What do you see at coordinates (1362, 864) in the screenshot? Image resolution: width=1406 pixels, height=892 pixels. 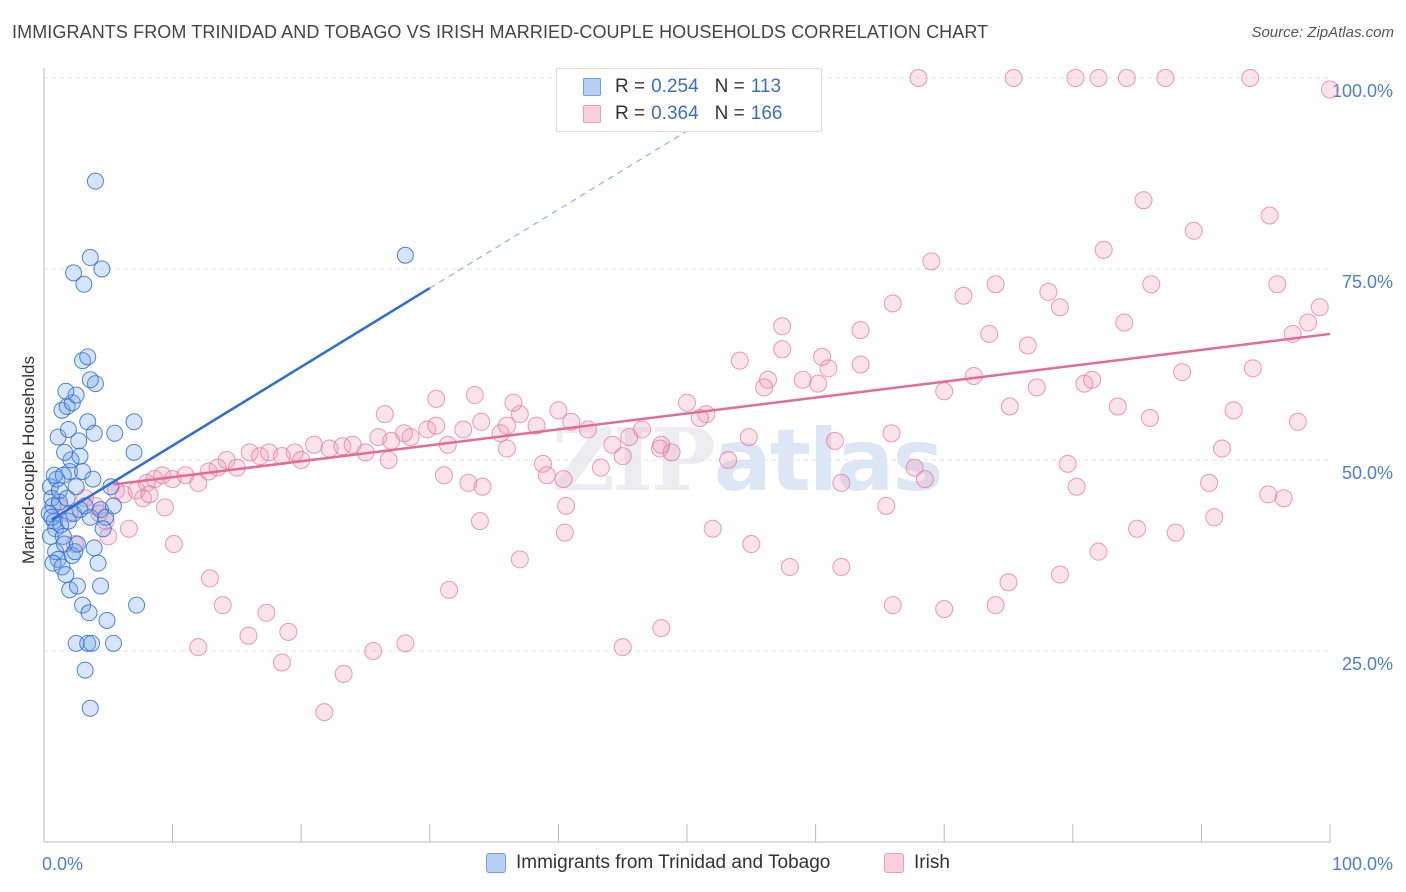 I see `x-tick-label: 100.0%` at bounding box center [1362, 864].